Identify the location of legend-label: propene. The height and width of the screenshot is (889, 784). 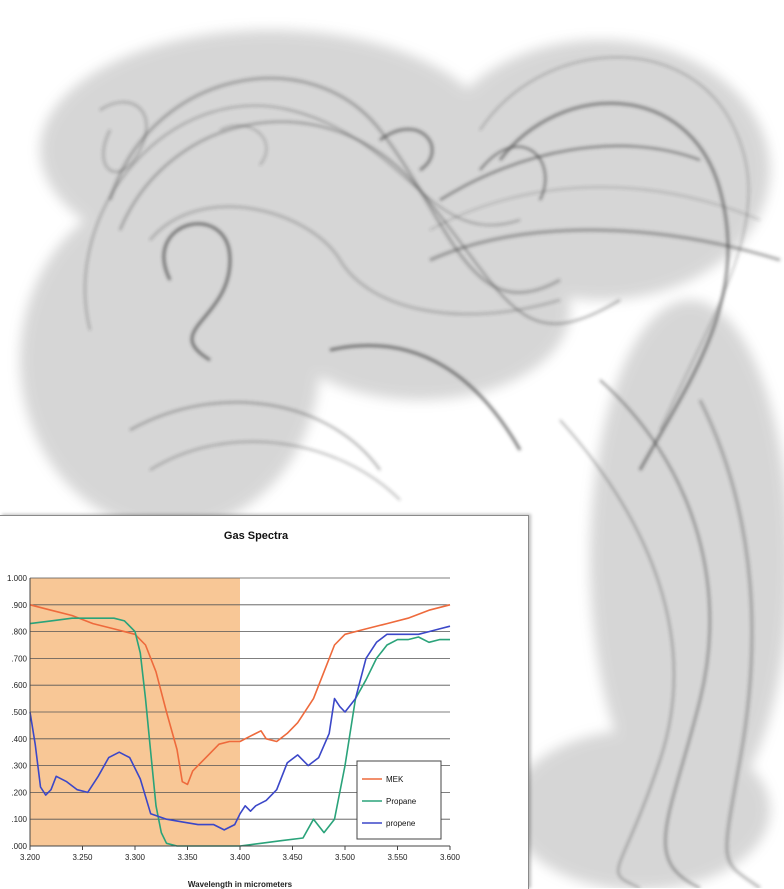
(401, 823).